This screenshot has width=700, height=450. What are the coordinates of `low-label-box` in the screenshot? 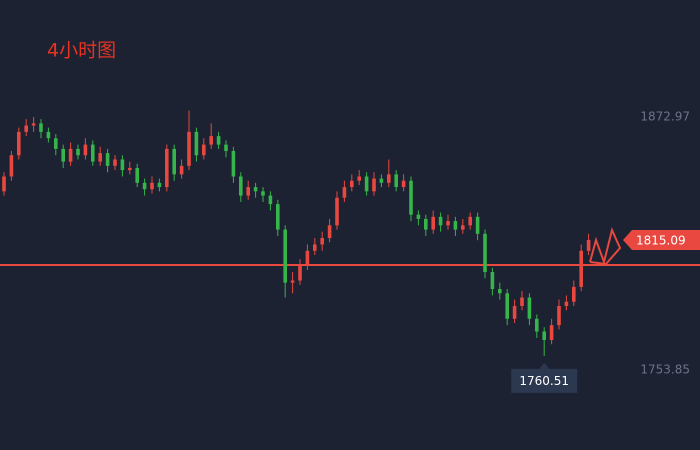 It's located at (544, 380).